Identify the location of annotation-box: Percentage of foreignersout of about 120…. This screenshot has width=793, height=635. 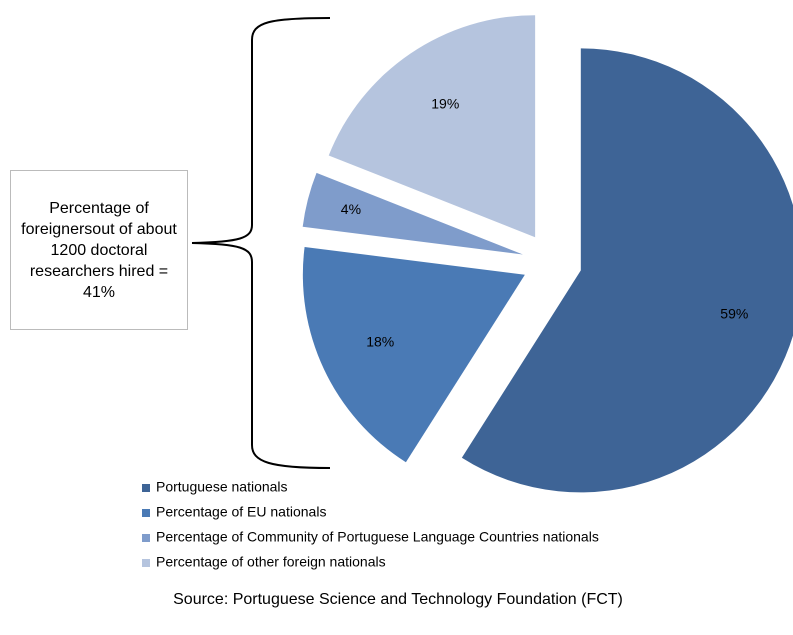
(99, 250).